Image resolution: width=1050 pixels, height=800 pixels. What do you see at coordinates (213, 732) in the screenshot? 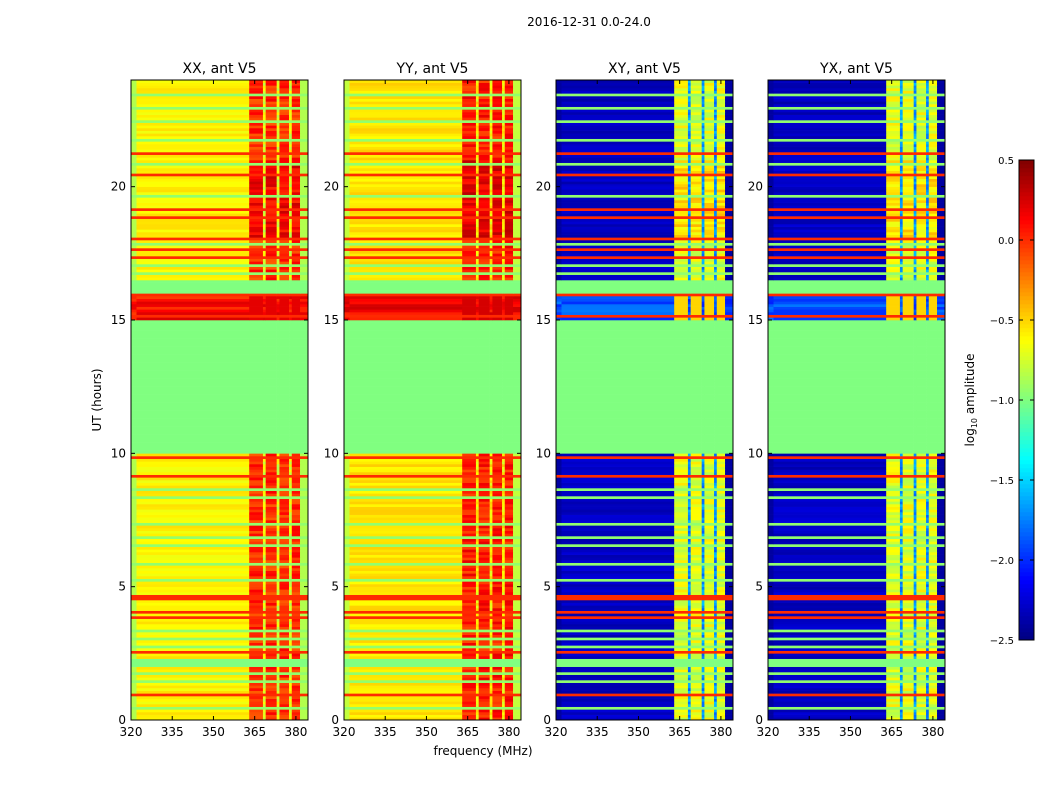
I see `x-tick-label: 350` at bounding box center [213, 732].